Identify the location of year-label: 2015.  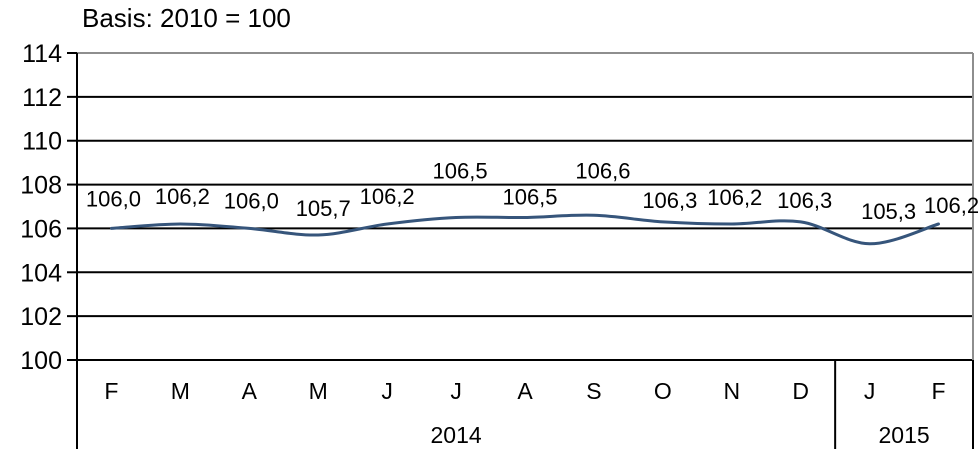
(903, 435).